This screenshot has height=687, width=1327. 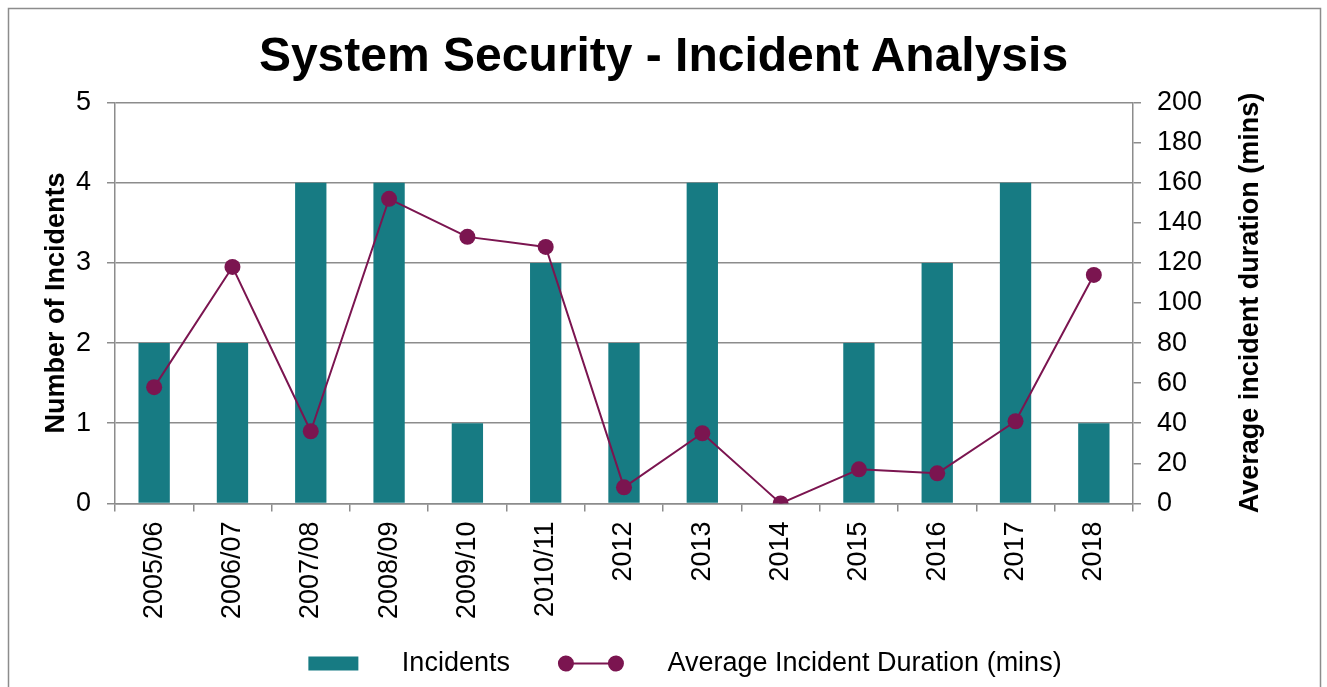 What do you see at coordinates (465, 570) in the screenshot?
I see `x-tick-label: 2009/10` at bounding box center [465, 570].